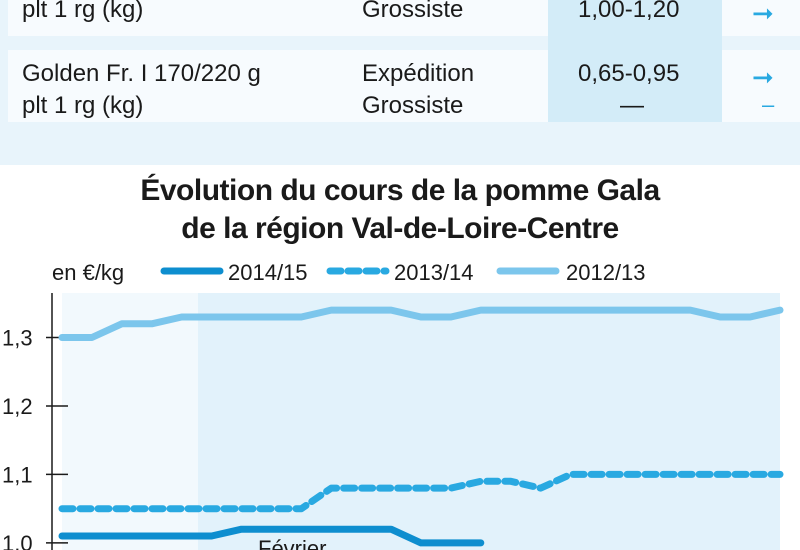  I want to click on price-range: —, so click(632, 105).